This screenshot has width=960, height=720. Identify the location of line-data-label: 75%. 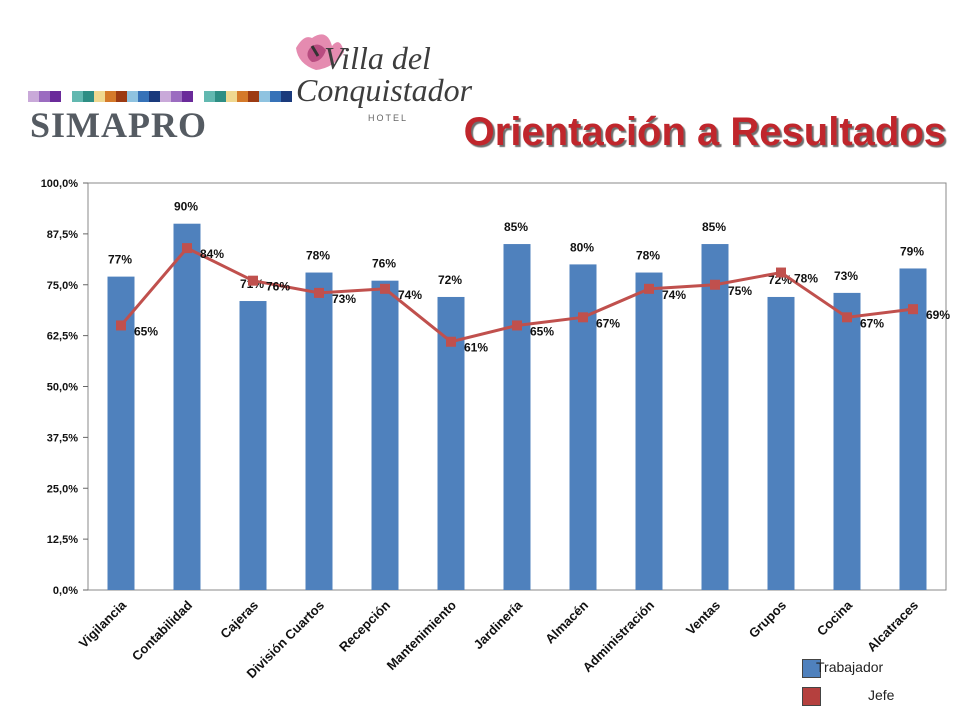
(740, 291).